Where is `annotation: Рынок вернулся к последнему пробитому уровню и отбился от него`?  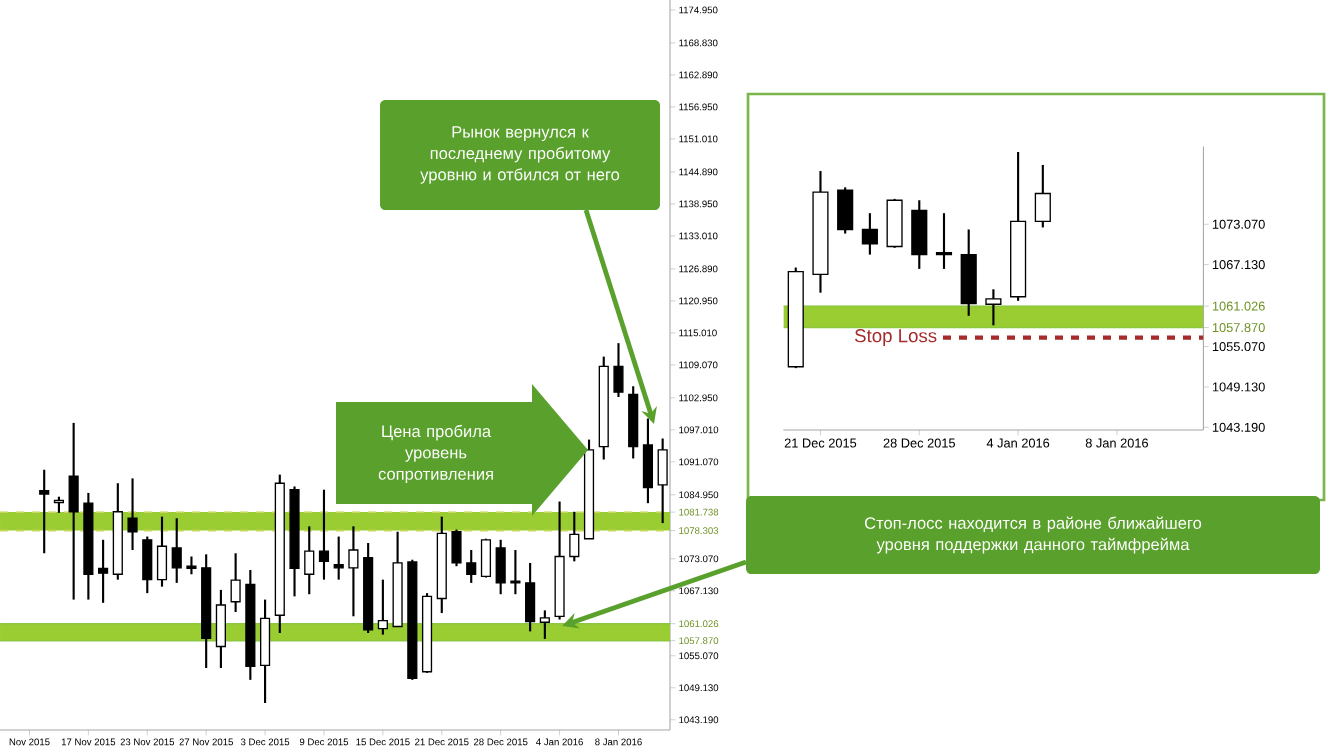
annotation: Рынок вернулся к последнему пробитому уровню и отбился от него is located at coordinates (520, 155).